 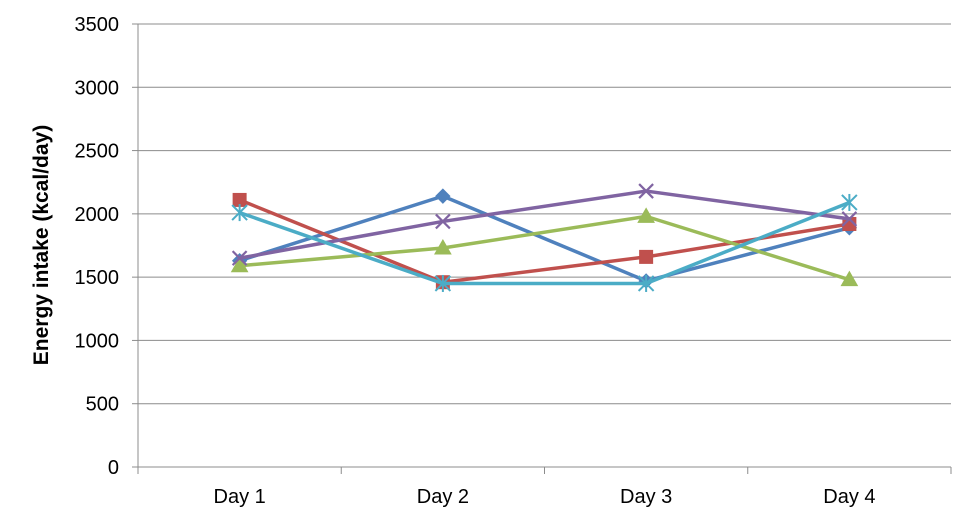 What do you see at coordinates (113, 468) in the screenshot?
I see `y-tick-label: 0` at bounding box center [113, 468].